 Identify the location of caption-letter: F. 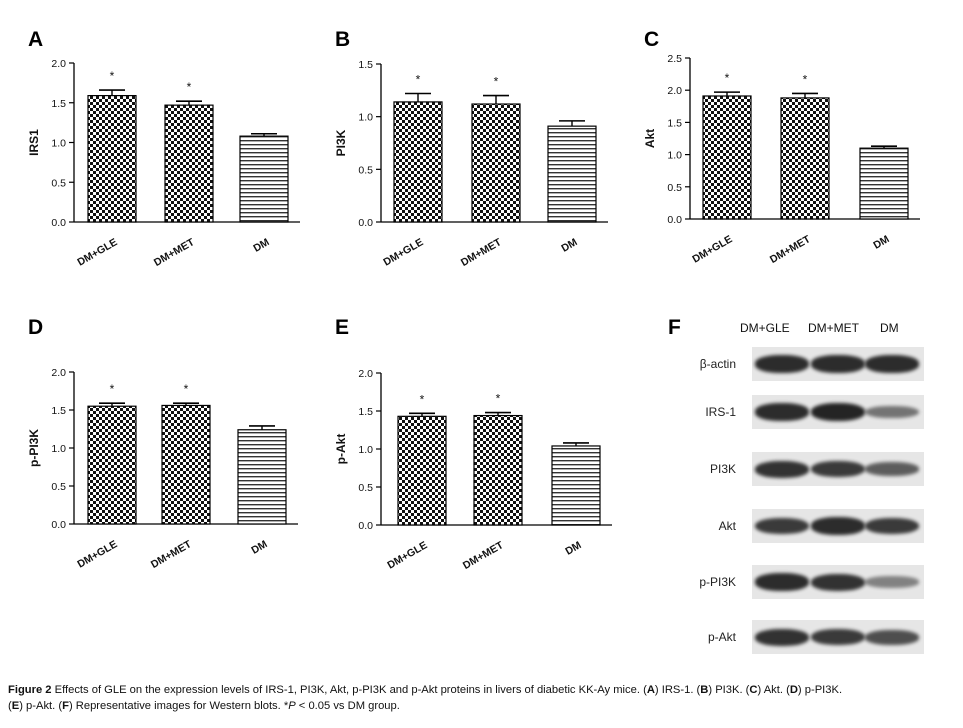
(65, 706).